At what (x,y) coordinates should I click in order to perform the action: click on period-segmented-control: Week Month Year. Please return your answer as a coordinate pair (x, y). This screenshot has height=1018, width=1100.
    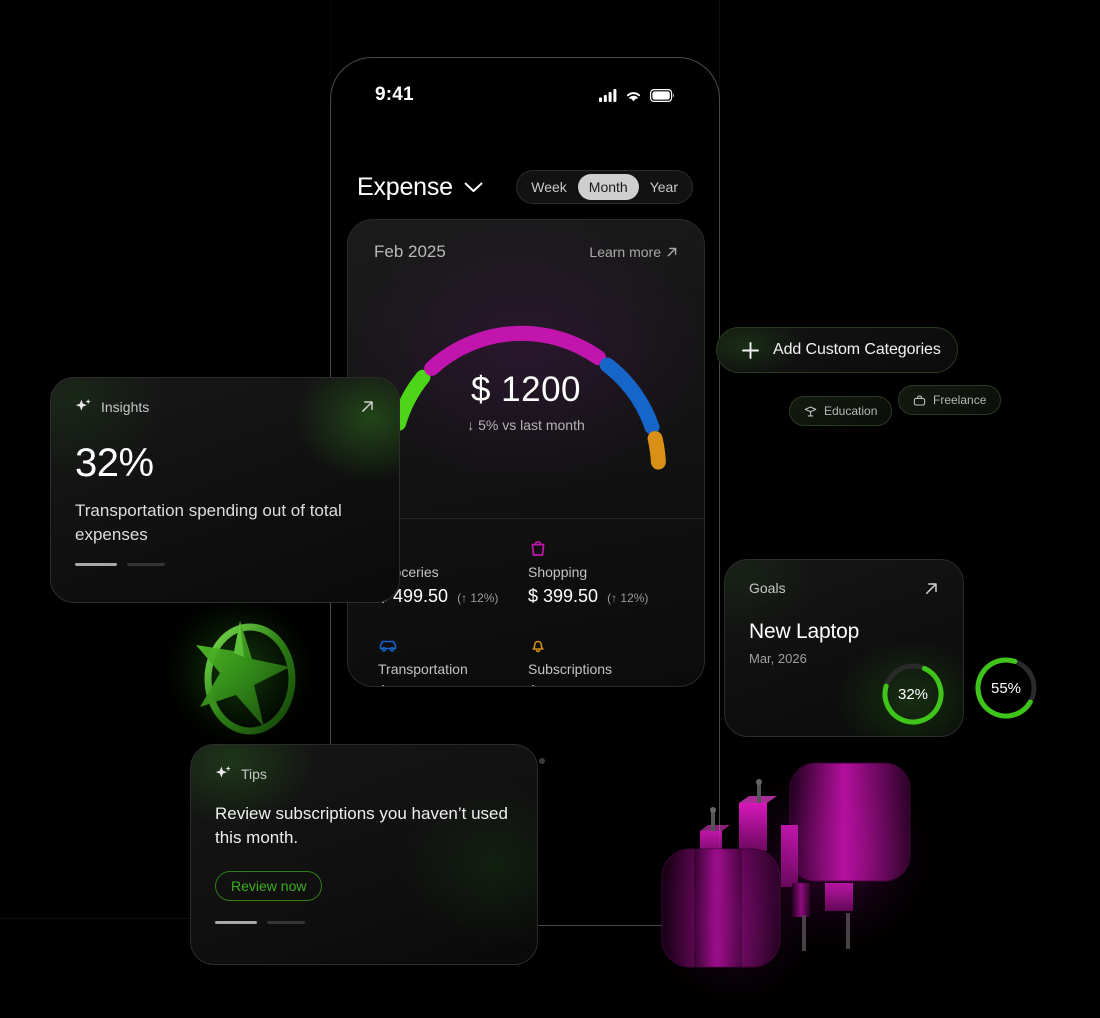
    Looking at the image, I should click on (604, 187).